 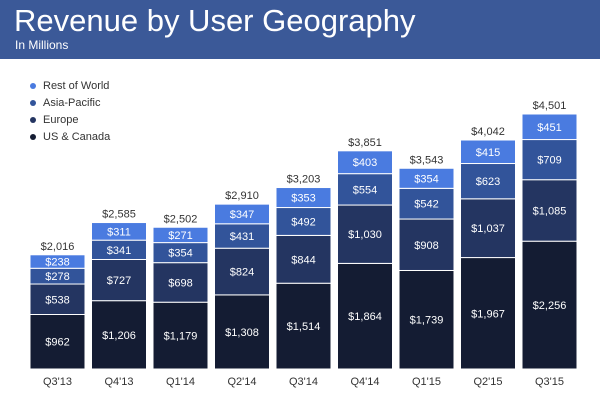 I want to click on bar-value-label: $1,085, so click(x=550, y=211).